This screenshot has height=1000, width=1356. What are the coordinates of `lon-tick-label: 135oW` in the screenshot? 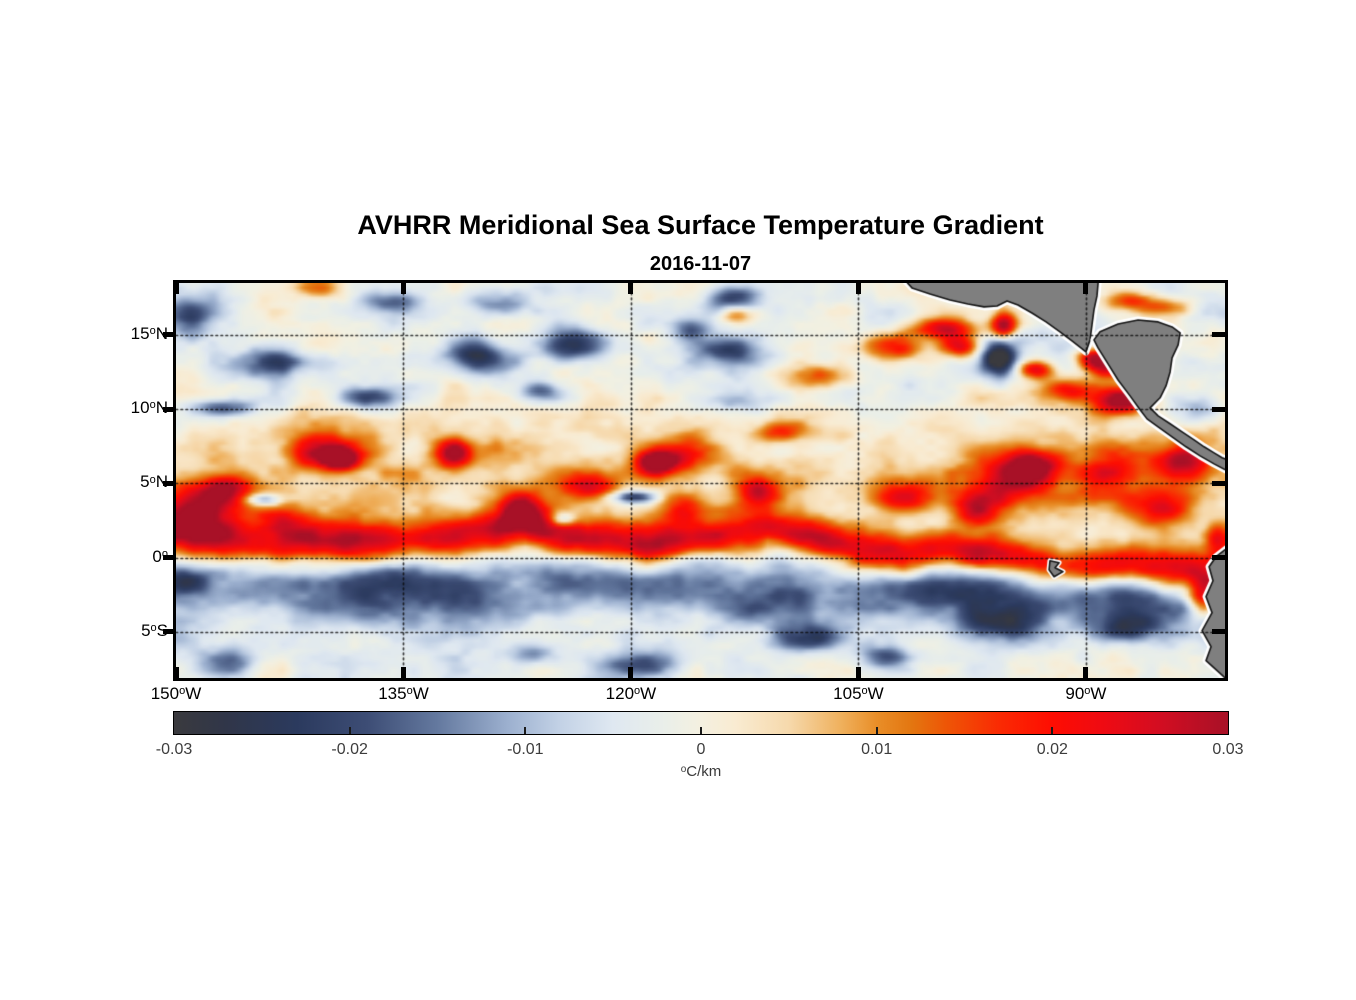 It's located at (403, 693).